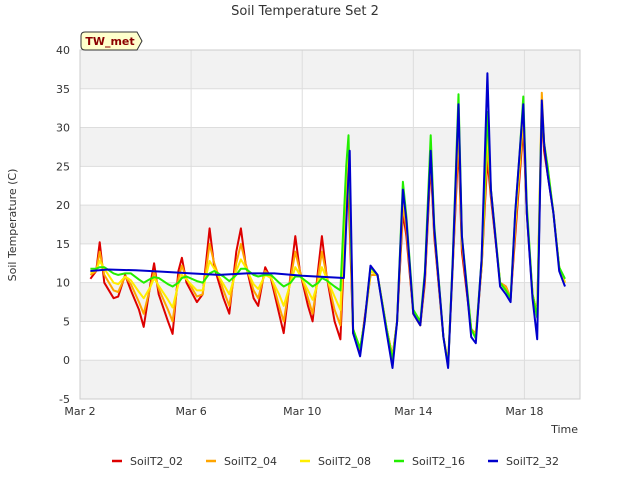 This screenshot has height=480, width=640. I want to click on legend-label: SoilT2_04, so click(250, 461).